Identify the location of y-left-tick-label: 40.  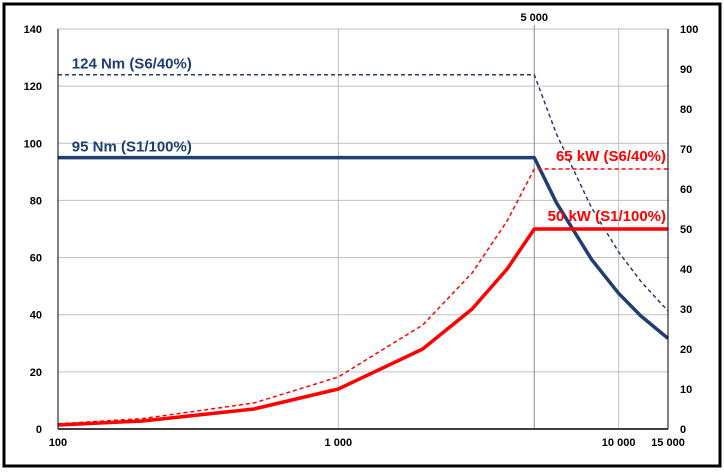
(36, 316).